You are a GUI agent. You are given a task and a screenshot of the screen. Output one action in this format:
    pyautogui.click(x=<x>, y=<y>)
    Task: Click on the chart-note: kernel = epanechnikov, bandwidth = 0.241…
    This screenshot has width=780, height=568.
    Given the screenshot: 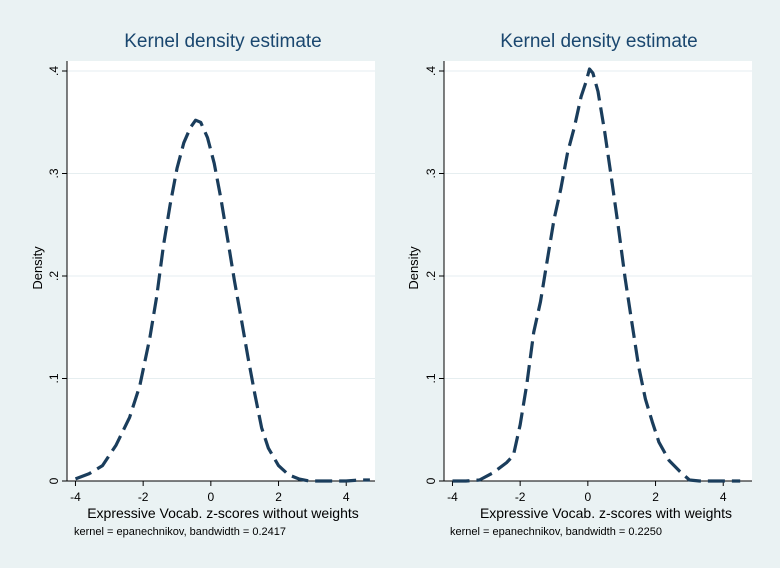 What is the action you would take?
    pyautogui.click(x=180, y=532)
    